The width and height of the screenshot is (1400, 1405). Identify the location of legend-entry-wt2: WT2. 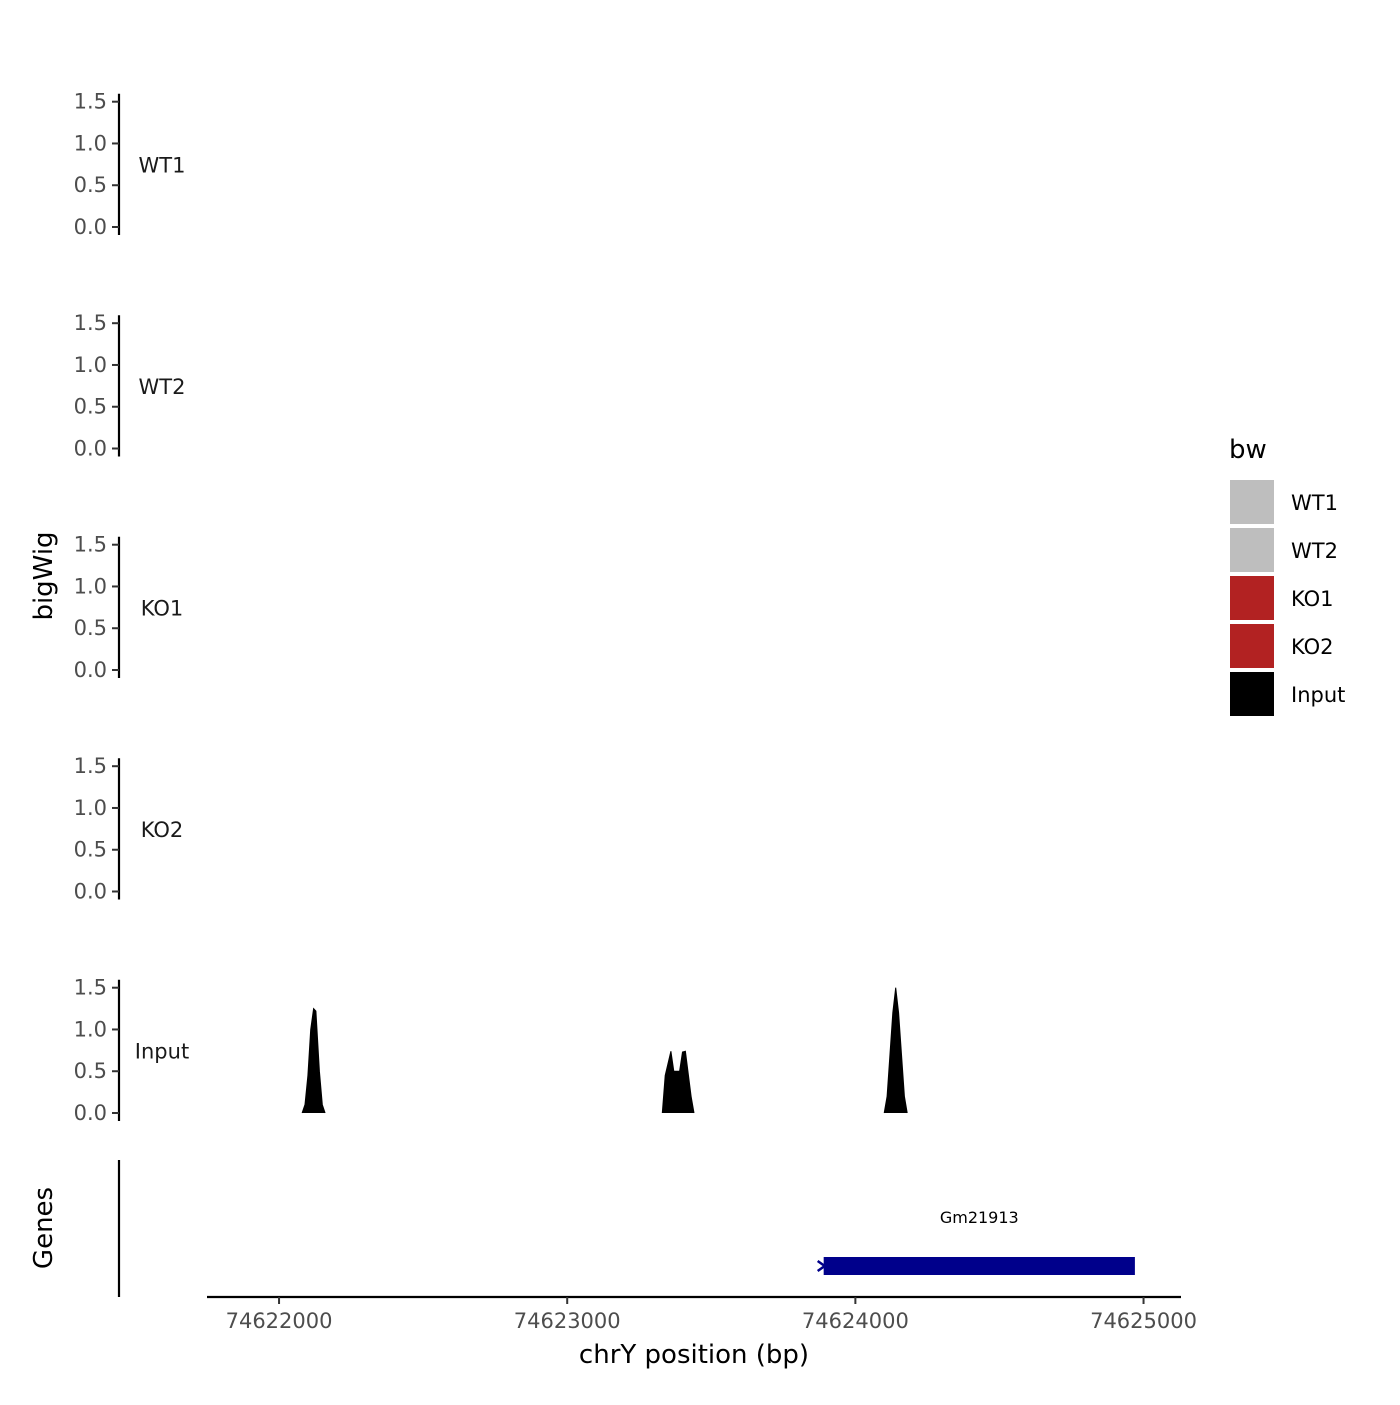
(1284, 550).